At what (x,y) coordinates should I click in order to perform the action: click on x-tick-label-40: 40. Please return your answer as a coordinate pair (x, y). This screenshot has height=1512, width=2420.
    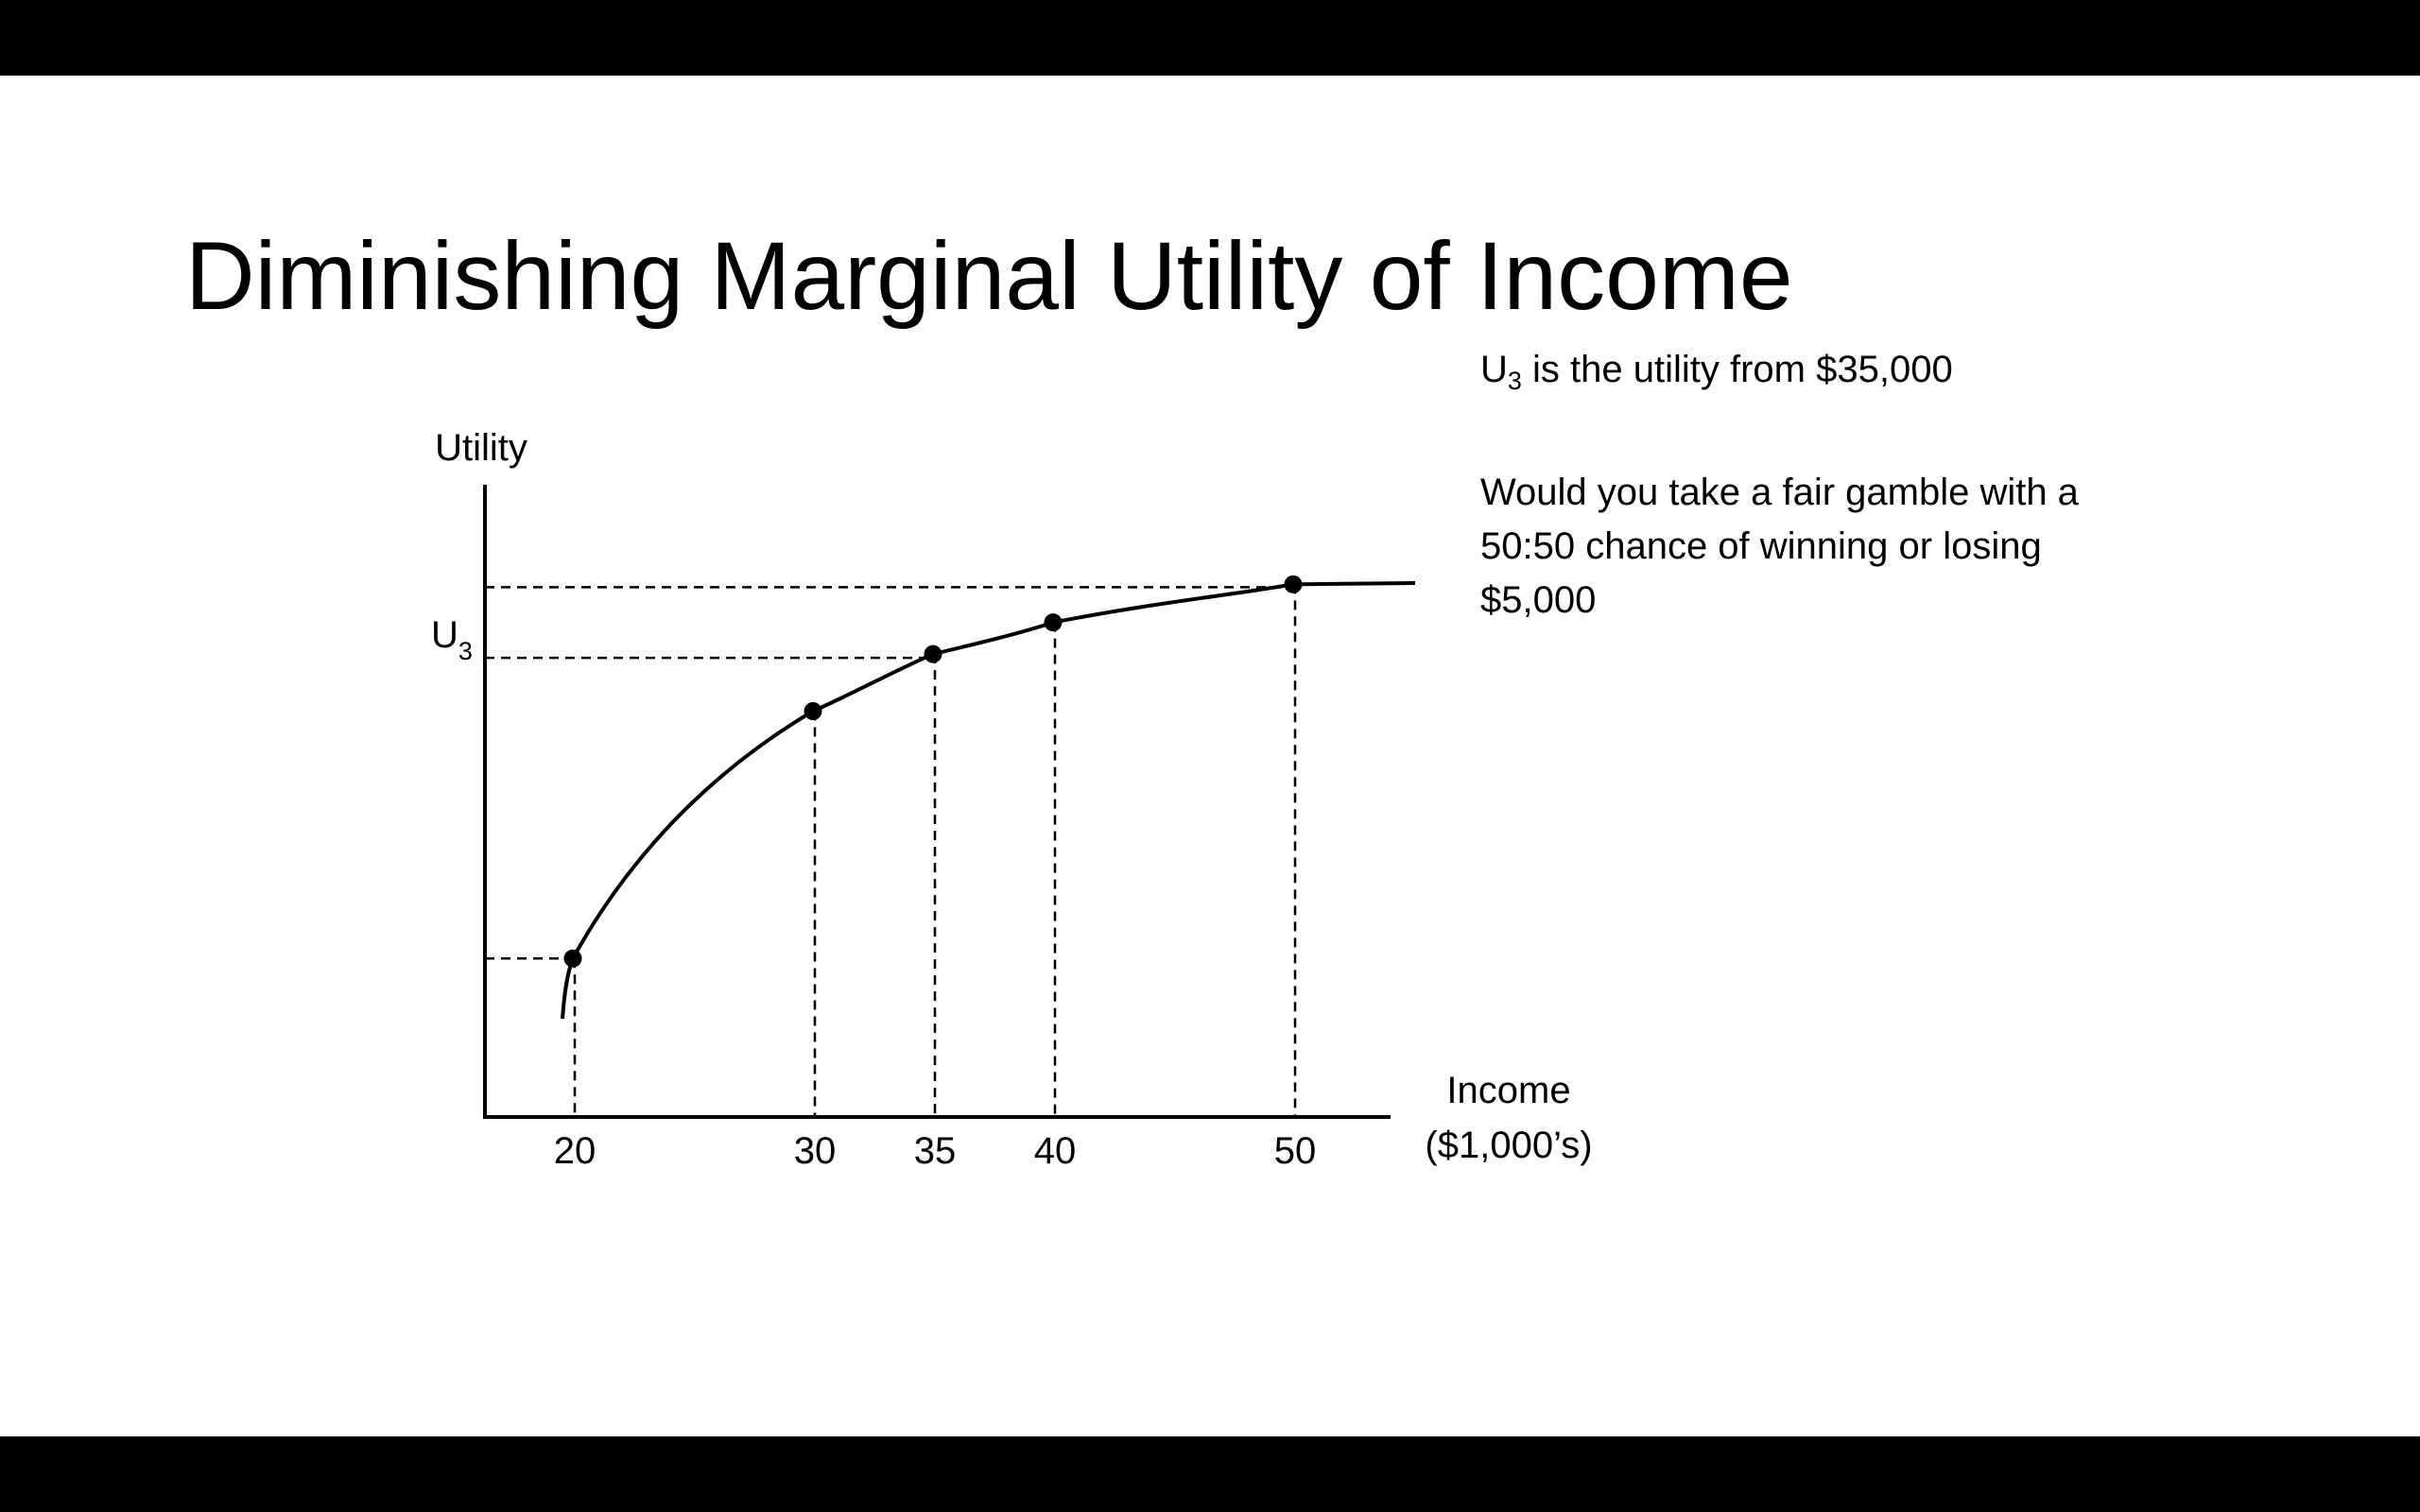
    Looking at the image, I should click on (1055, 1151).